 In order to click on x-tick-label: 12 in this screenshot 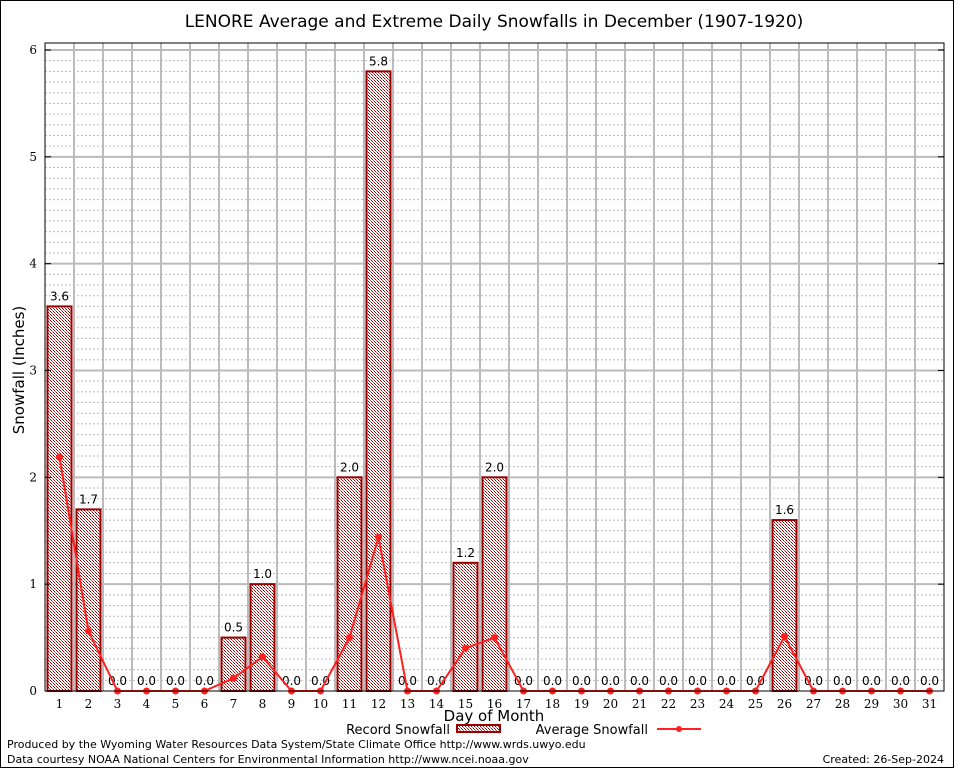, I will do `click(378, 704)`.